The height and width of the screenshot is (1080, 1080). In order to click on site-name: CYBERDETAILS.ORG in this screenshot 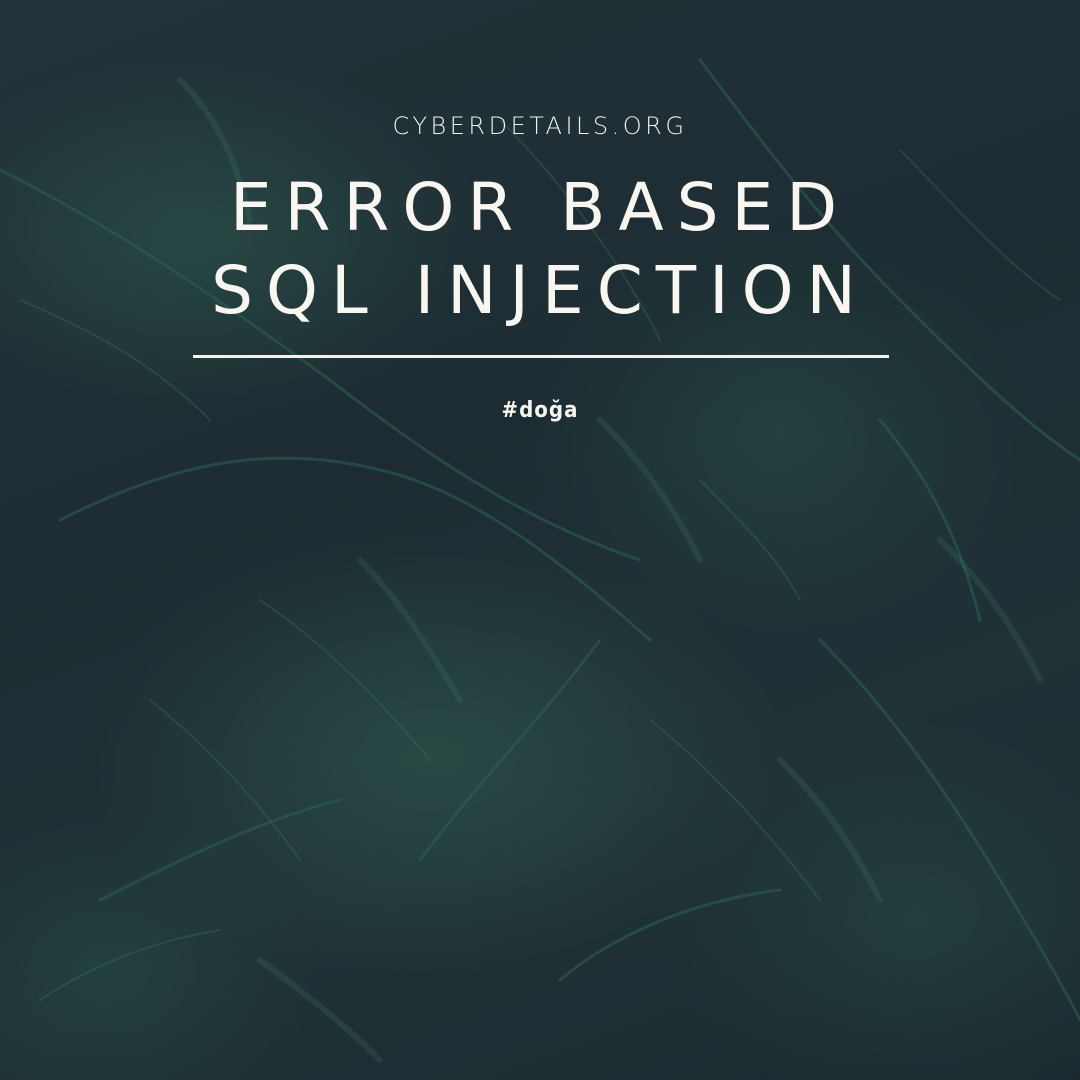, I will do `click(540, 126)`.